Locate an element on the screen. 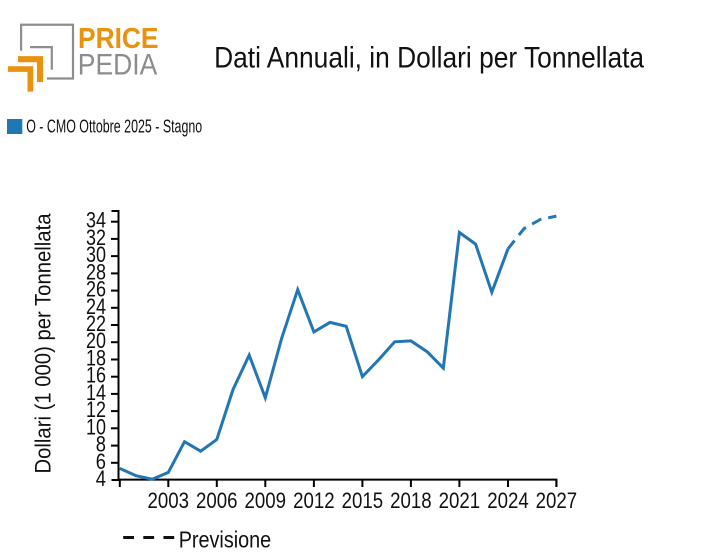  svg-text: 18 is located at coordinates (96, 358).